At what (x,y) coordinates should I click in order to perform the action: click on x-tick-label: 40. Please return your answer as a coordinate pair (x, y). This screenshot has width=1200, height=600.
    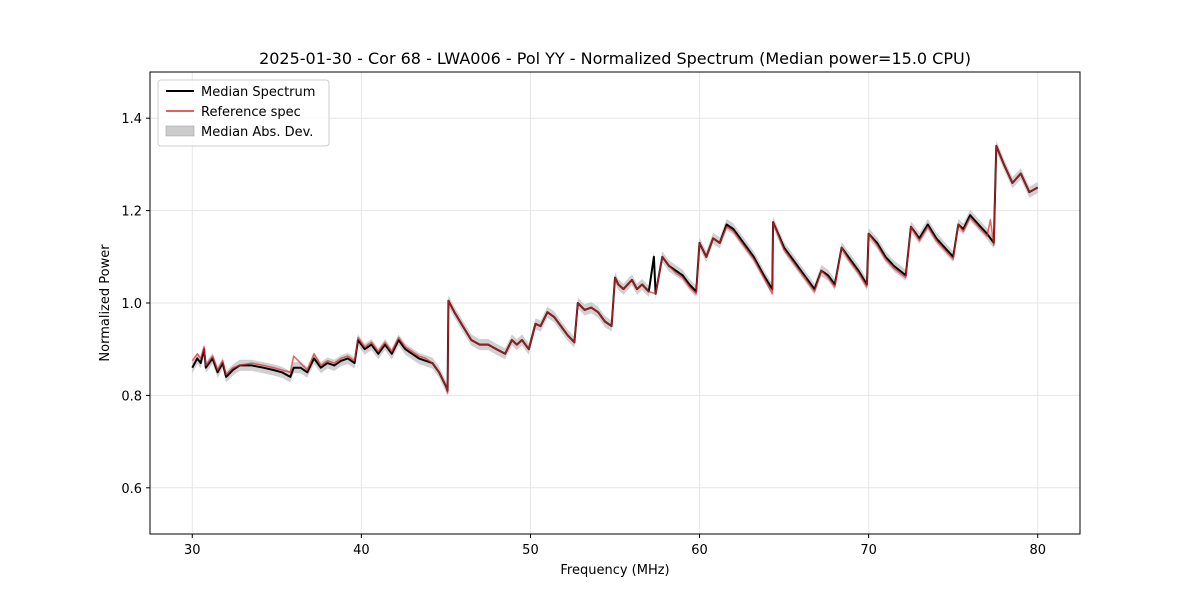
    Looking at the image, I should click on (361, 550).